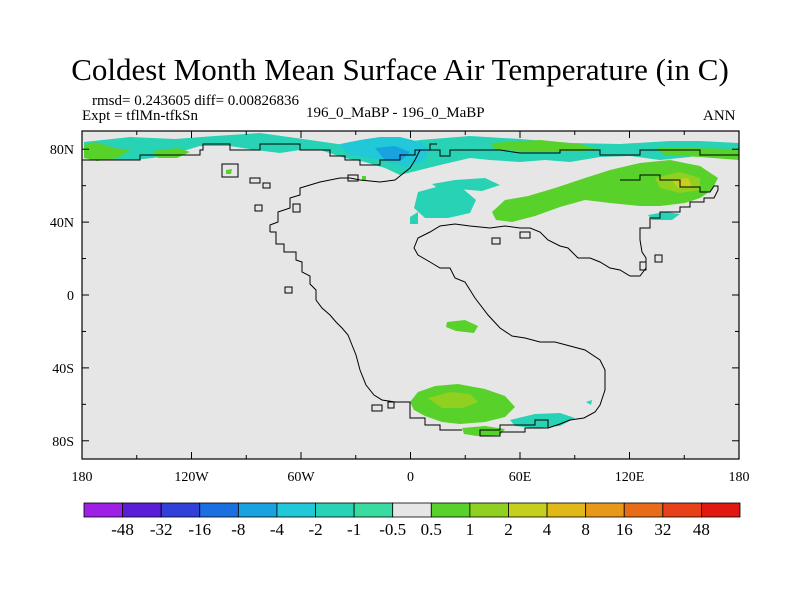 The width and height of the screenshot is (800, 600). Describe the element at coordinates (392, 153) in the screenshot. I see `arctic-coldest-core` at that location.